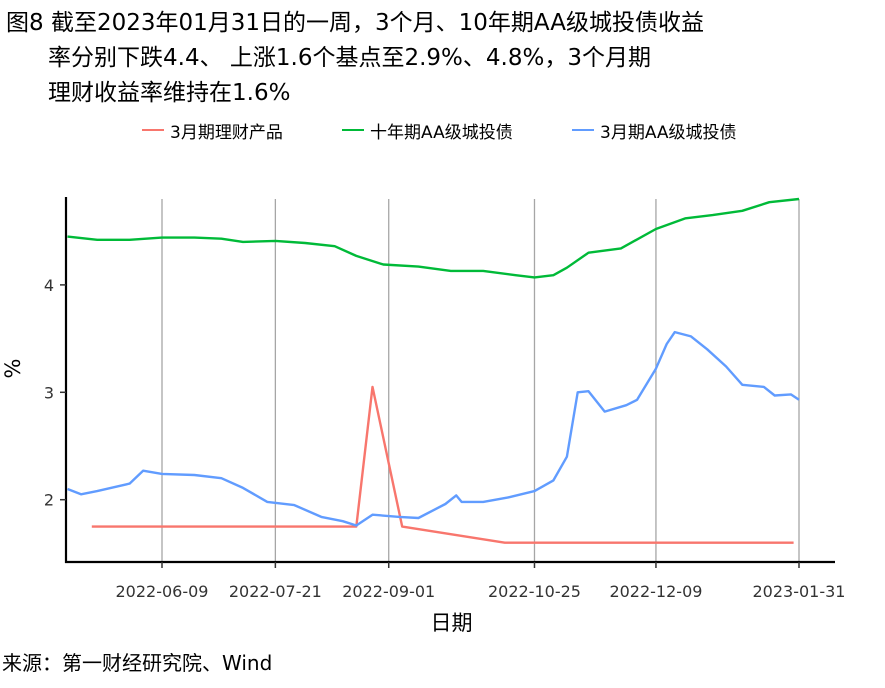 Image resolution: width=885 pixels, height=688 pixels. Describe the element at coordinates (162, 591) in the screenshot. I see `x-tick-label-0: 2022-06-09` at that location.